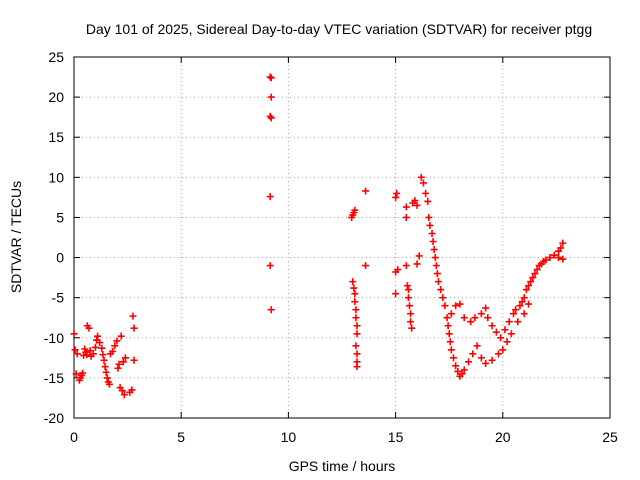 The width and height of the screenshot is (640, 480). Describe the element at coordinates (54, 237) in the screenshot. I see `y-tick-labels: -20 -15 -10 -5 0 5 10 15 20 25` at that location.